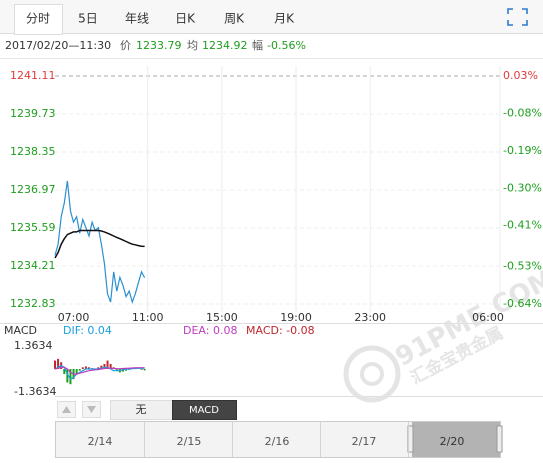  What do you see at coordinates (234, 19) in the screenshot?
I see `tab: 周K` at bounding box center [234, 19].